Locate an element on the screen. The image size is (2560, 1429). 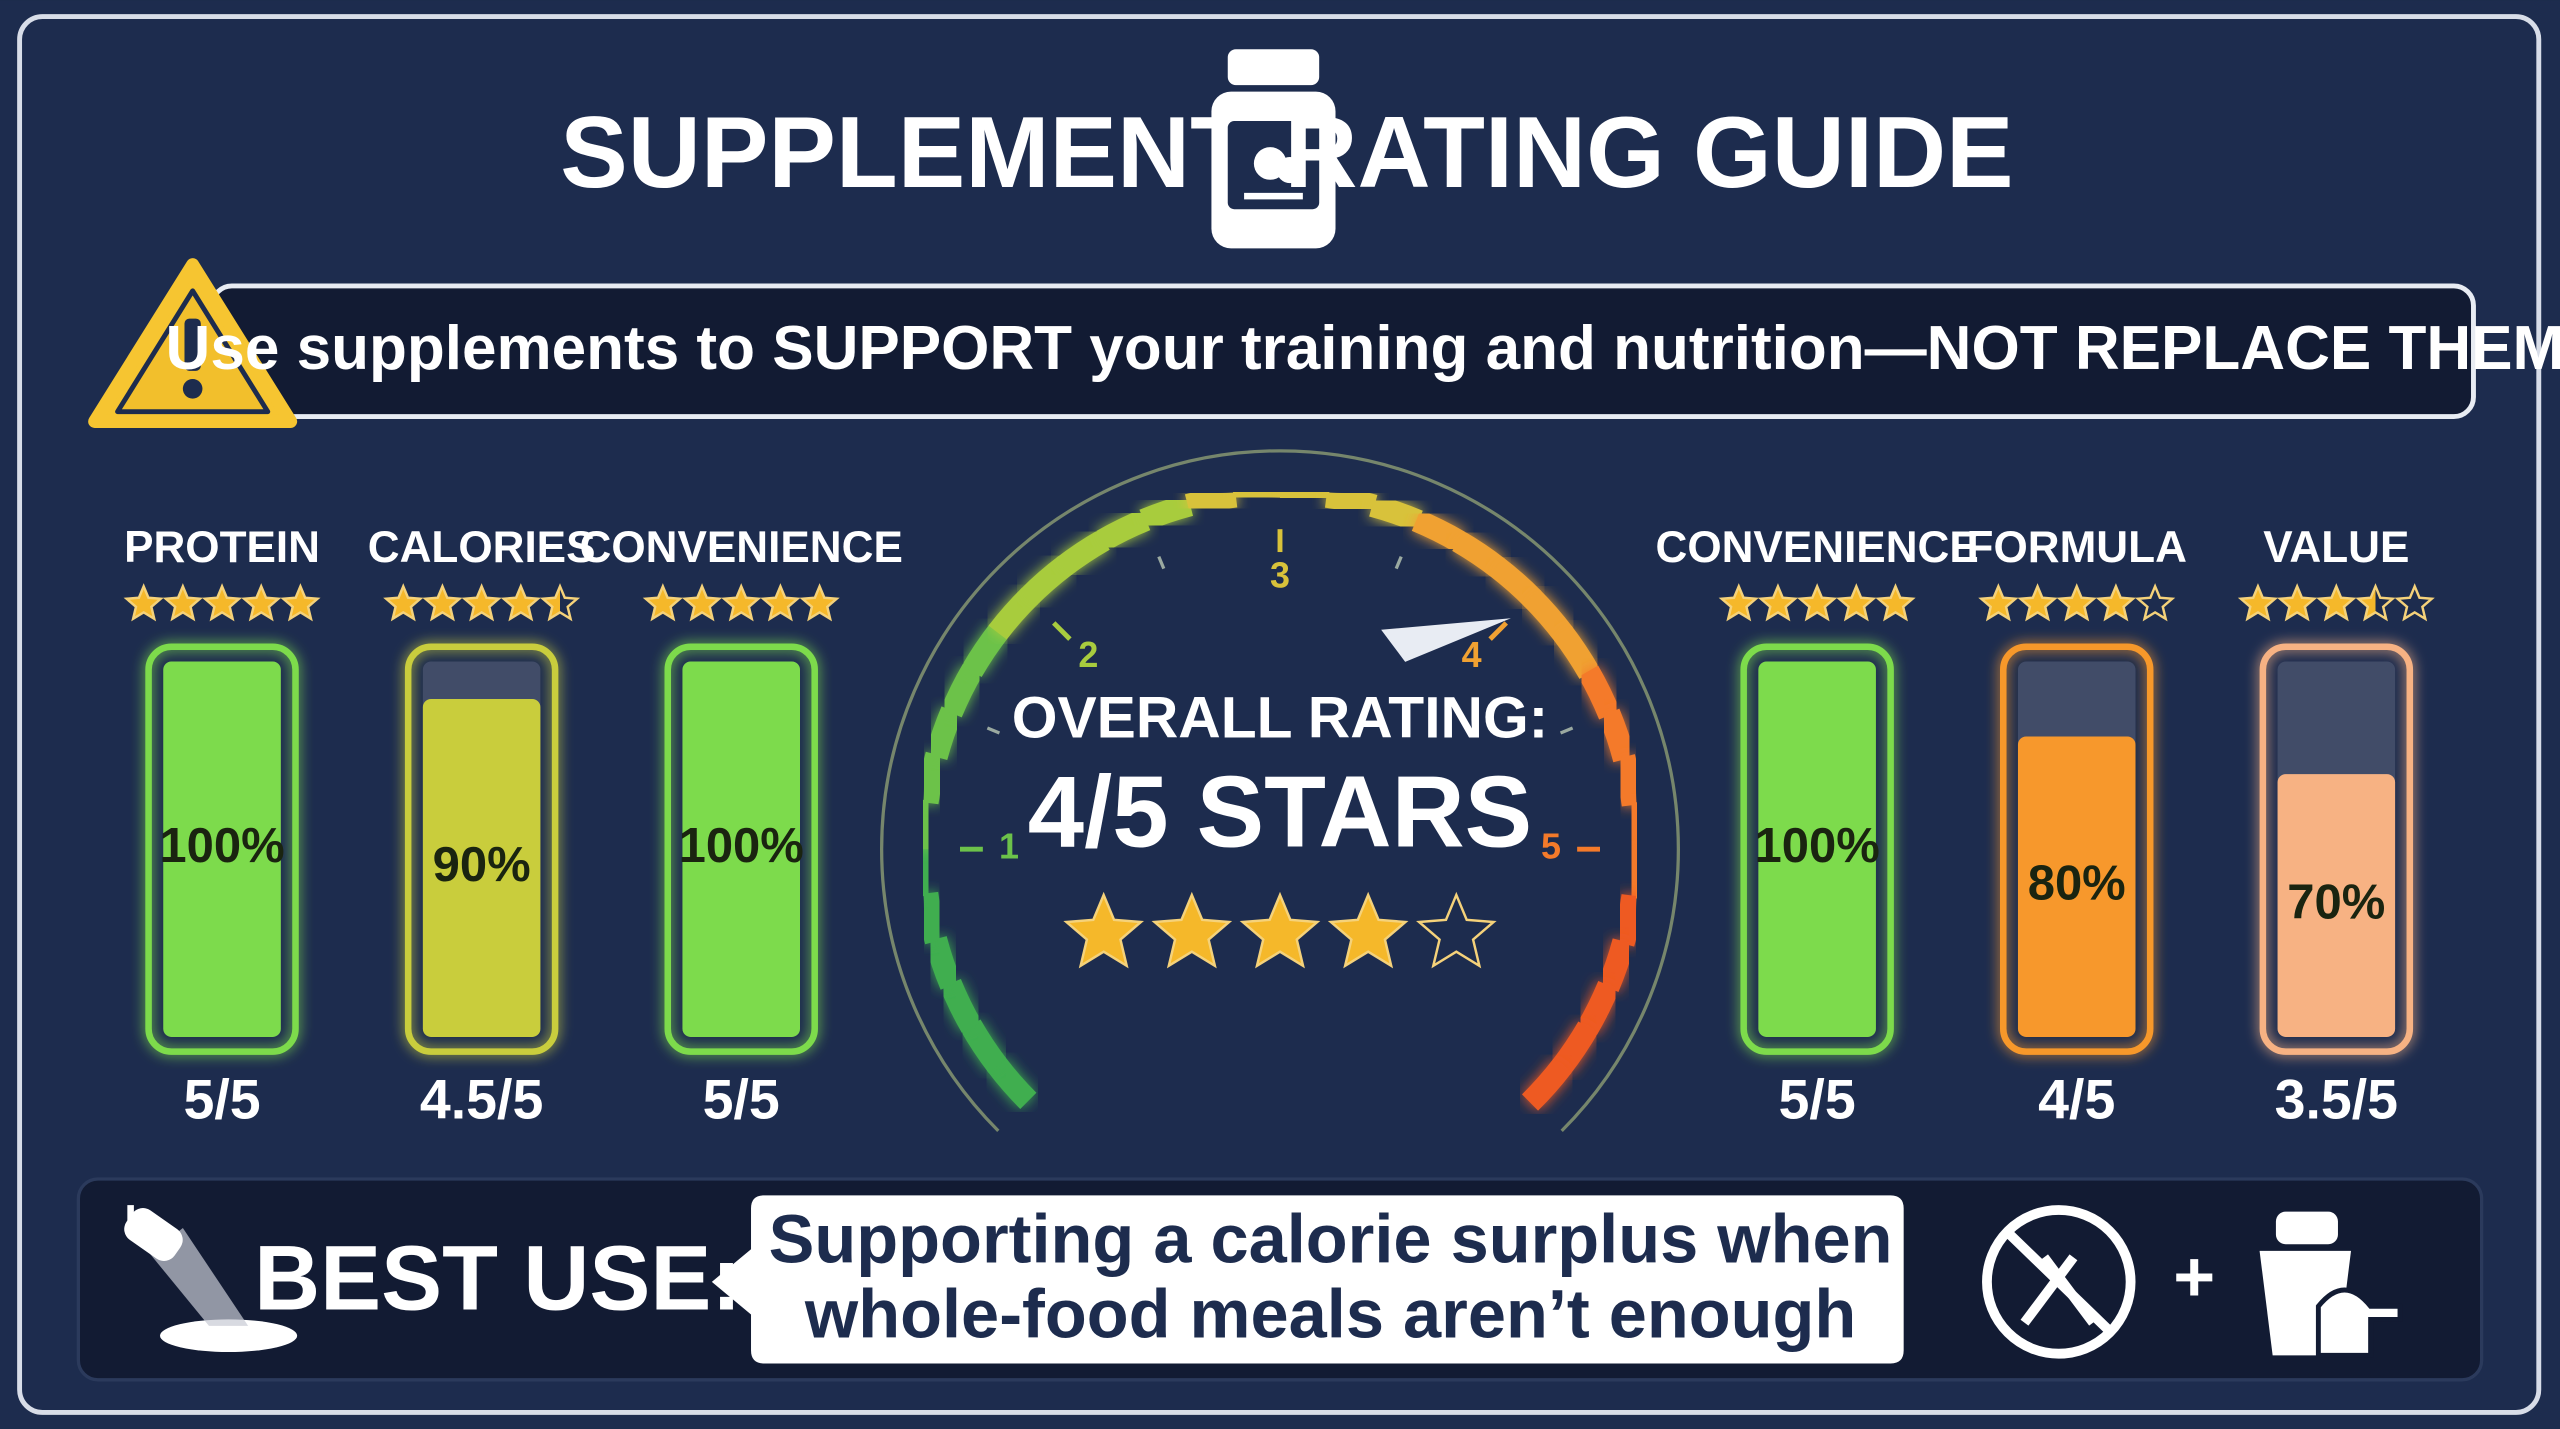
gauge-outer-arc is located at coordinates (1280, 791).